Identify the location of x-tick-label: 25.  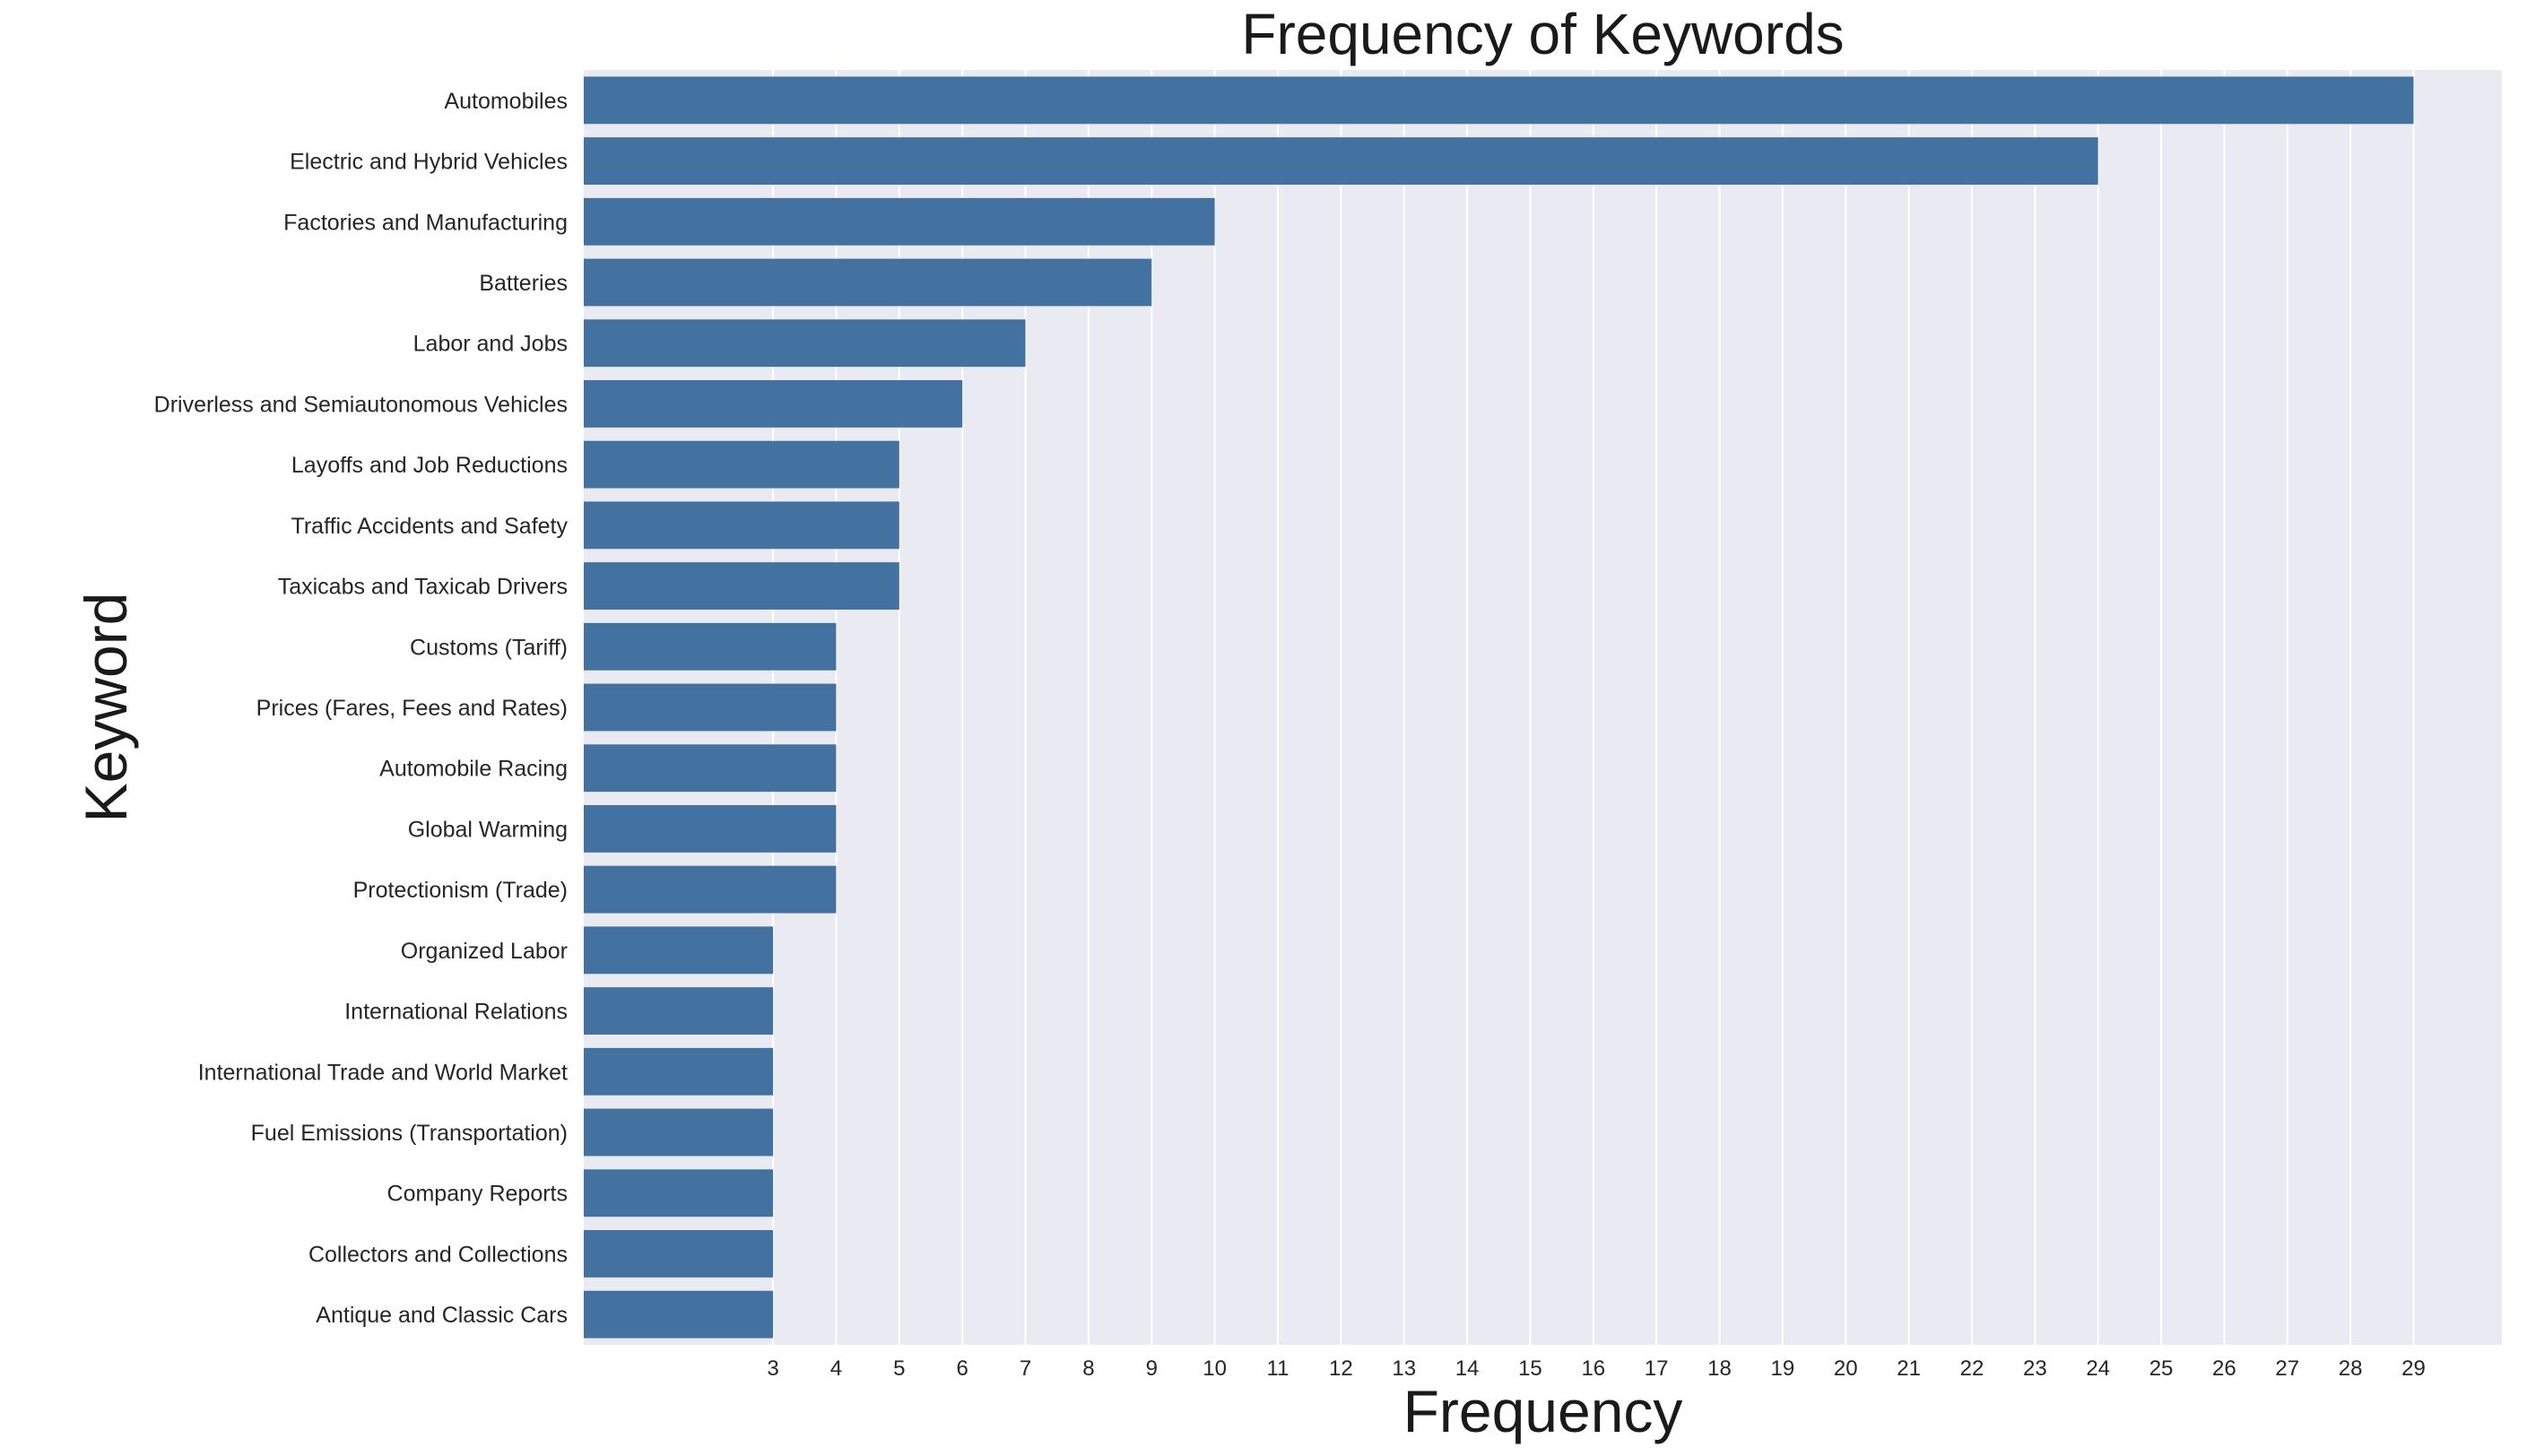
(2161, 1368).